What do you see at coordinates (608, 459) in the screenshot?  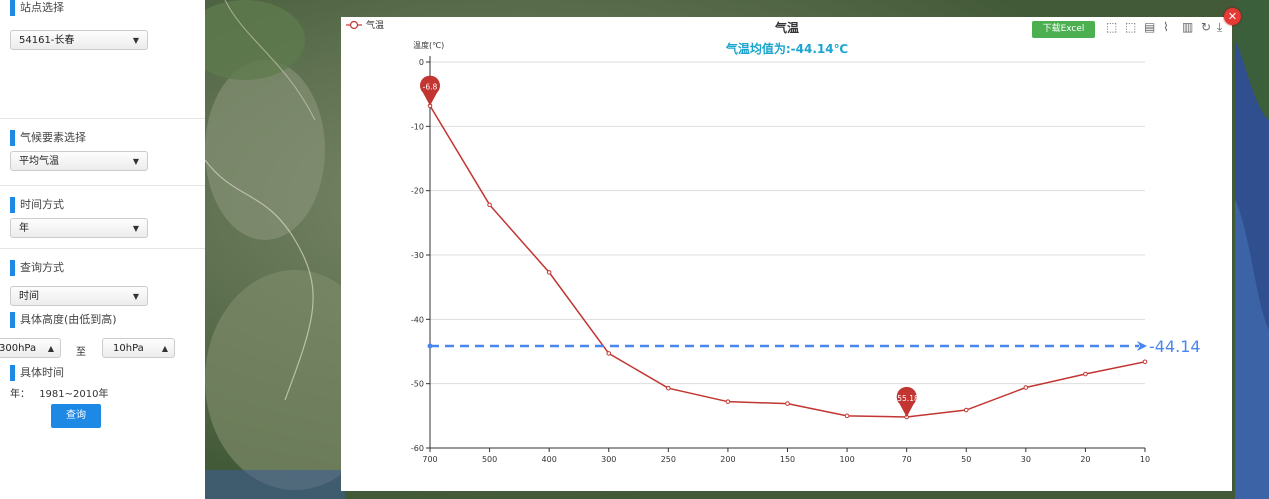 I see `x-tick-label: 300` at bounding box center [608, 459].